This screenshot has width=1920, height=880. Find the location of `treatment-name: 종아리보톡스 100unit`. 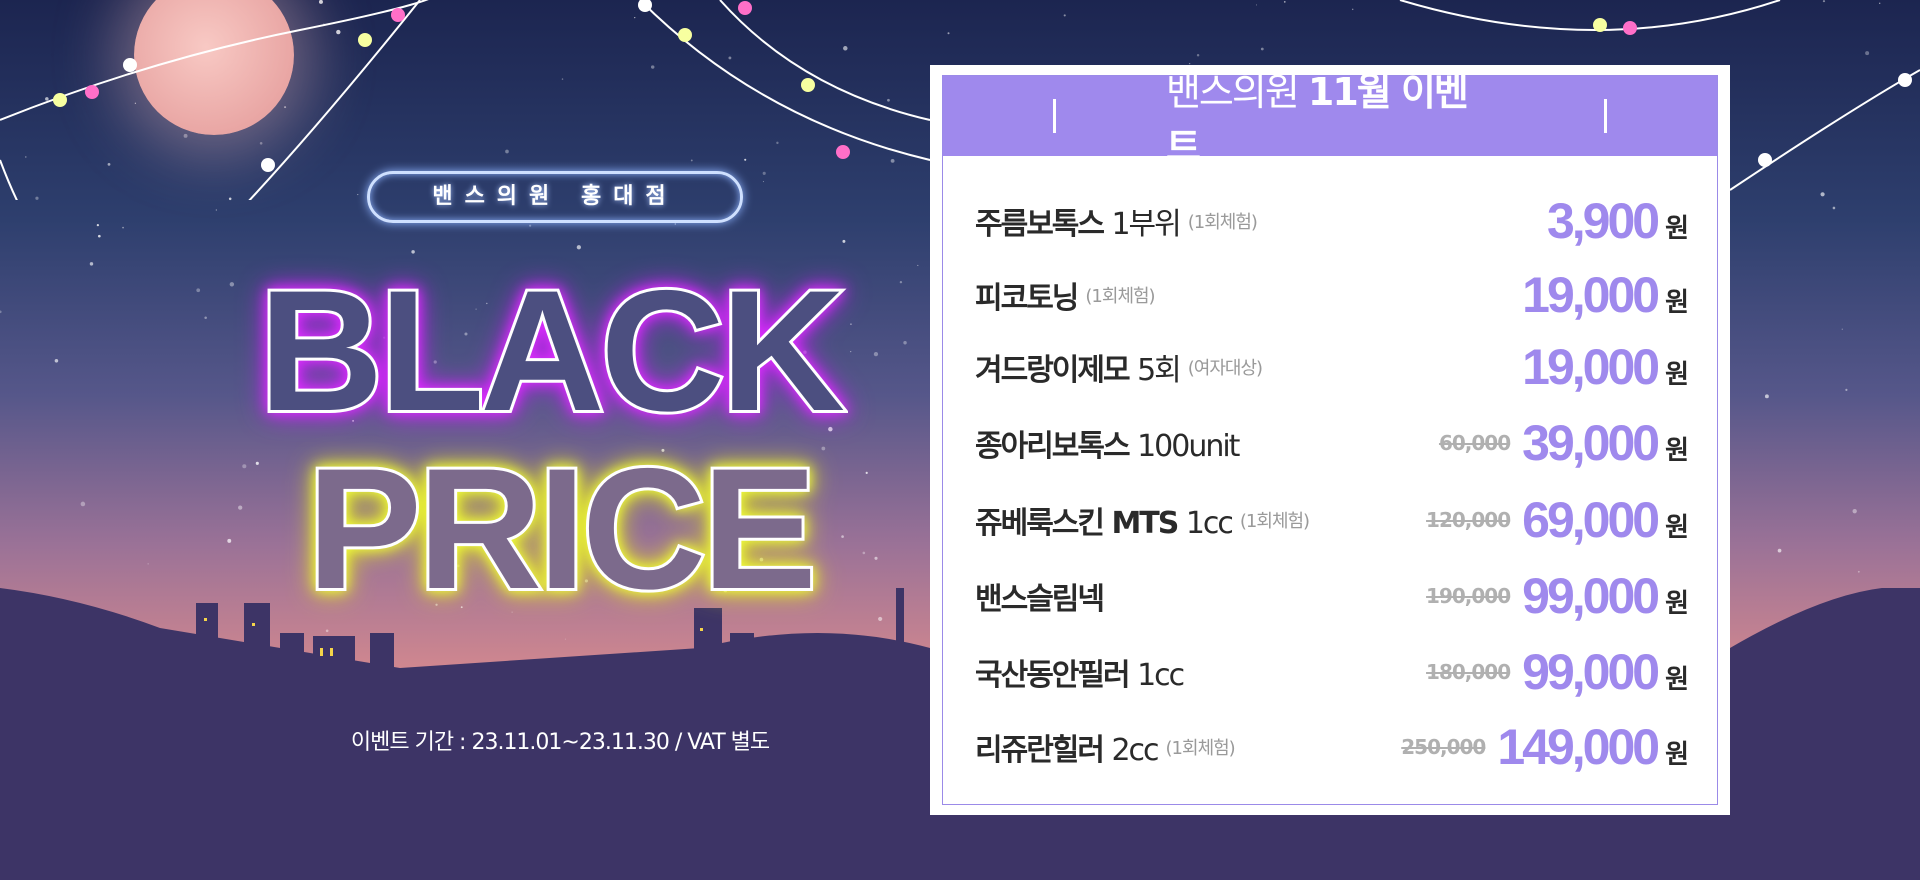

treatment-name: 종아리보톡스 100unit is located at coordinates (1107, 443).